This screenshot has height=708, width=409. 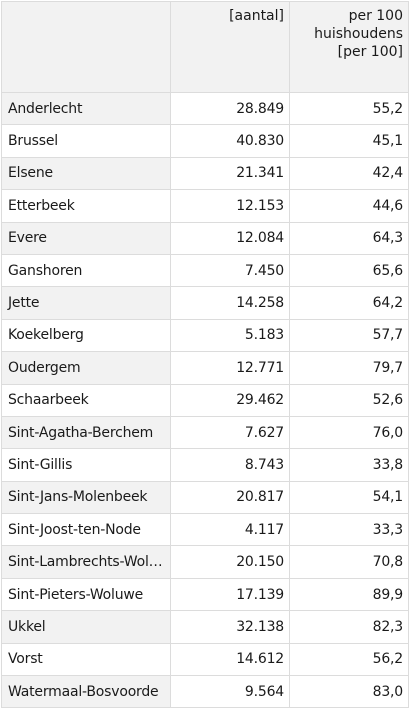 I want to click on municipality-cell: Sint-Pieters-Woluwe, so click(x=86, y=594).